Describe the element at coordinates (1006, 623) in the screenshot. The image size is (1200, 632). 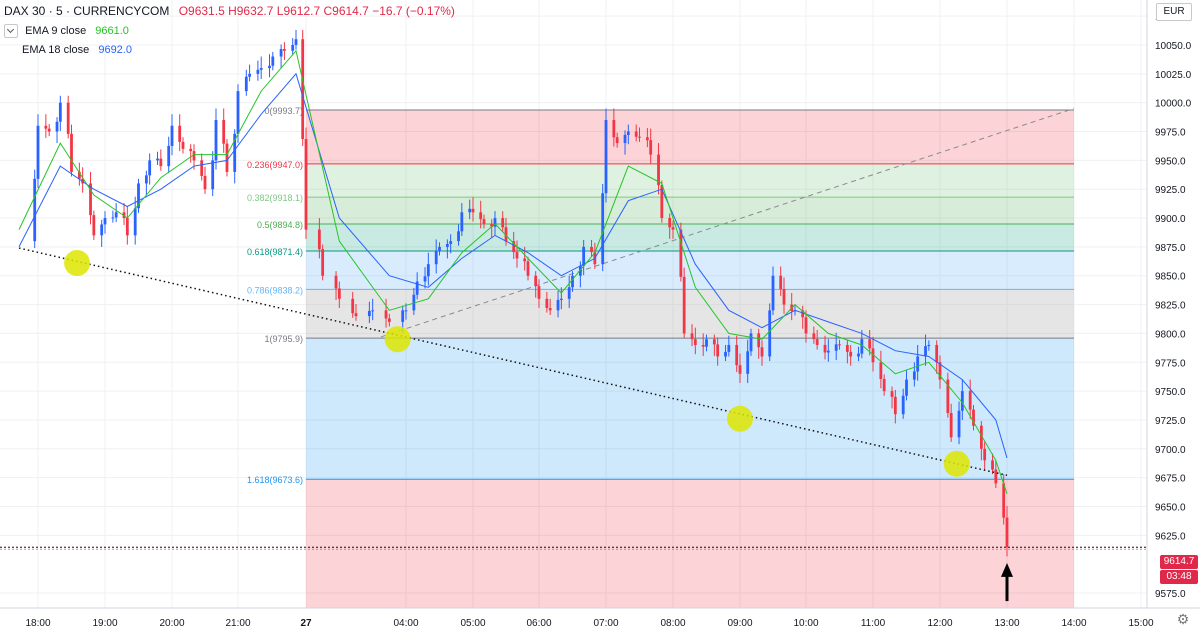
I see `time-tick-label: 13:00` at that location.